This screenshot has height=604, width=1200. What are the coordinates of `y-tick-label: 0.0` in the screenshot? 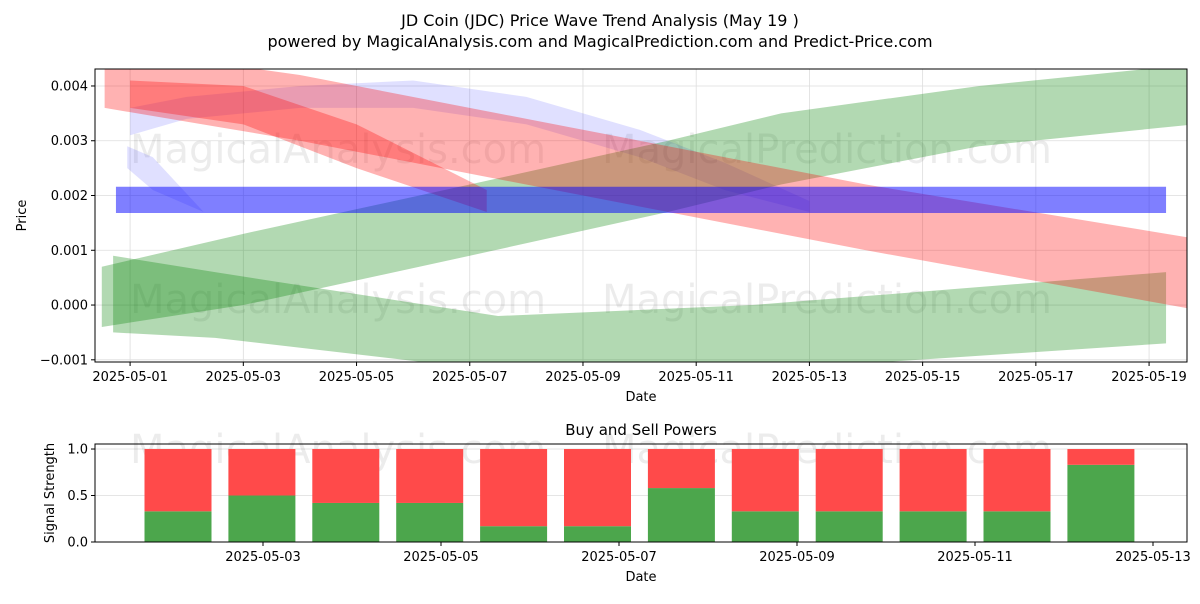 It's located at (77, 543).